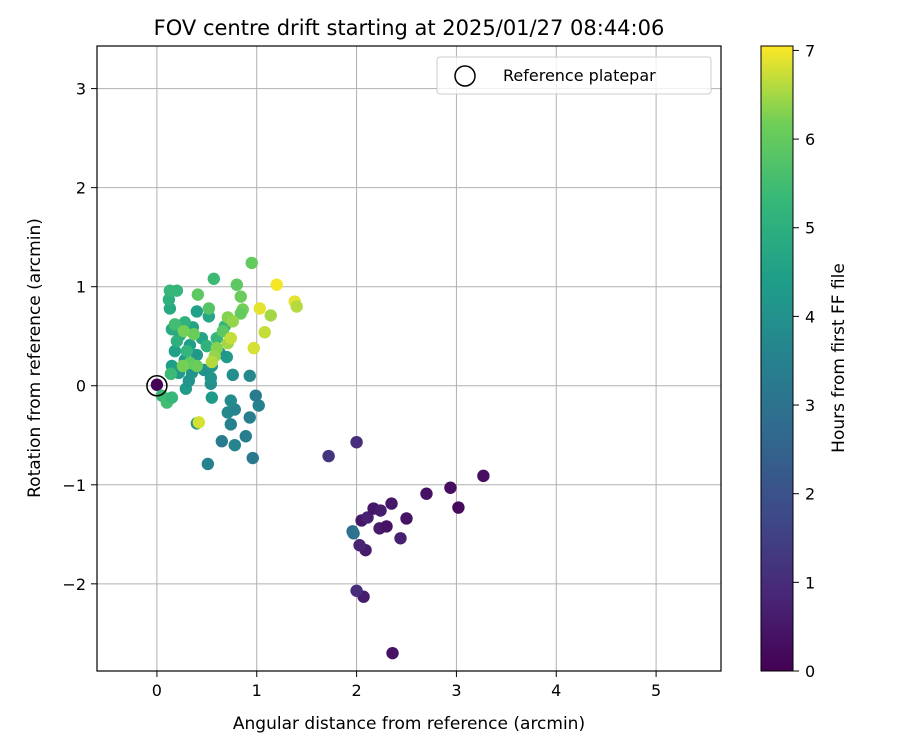 Image resolution: width=900 pixels, height=754 pixels. Describe the element at coordinates (810, 139) in the screenshot. I see `colorbar-tick-label: 6` at that location.